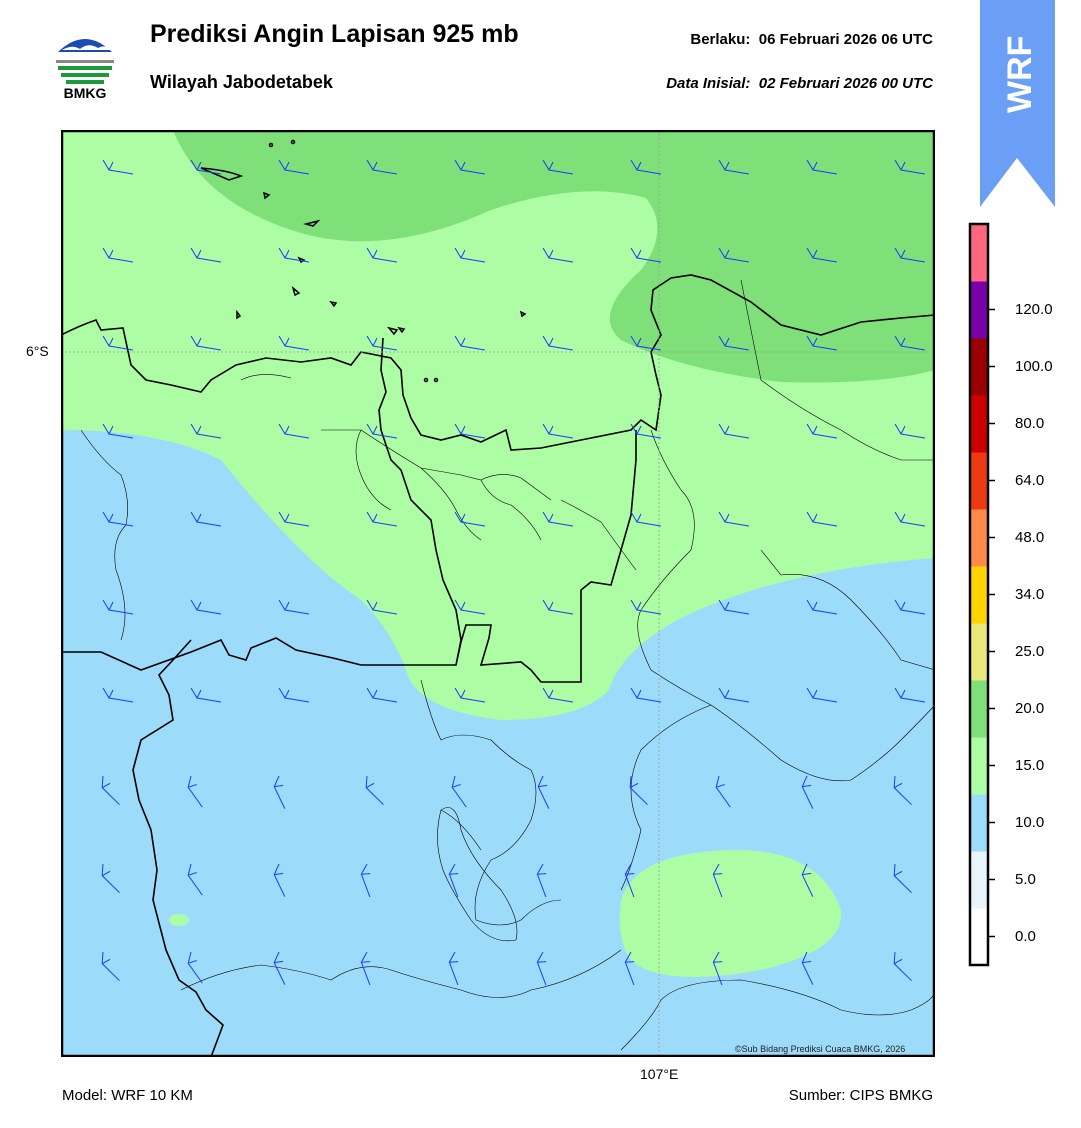 The image size is (1081, 1128). I want to click on colorbar-label: 5.0, so click(1025, 879).